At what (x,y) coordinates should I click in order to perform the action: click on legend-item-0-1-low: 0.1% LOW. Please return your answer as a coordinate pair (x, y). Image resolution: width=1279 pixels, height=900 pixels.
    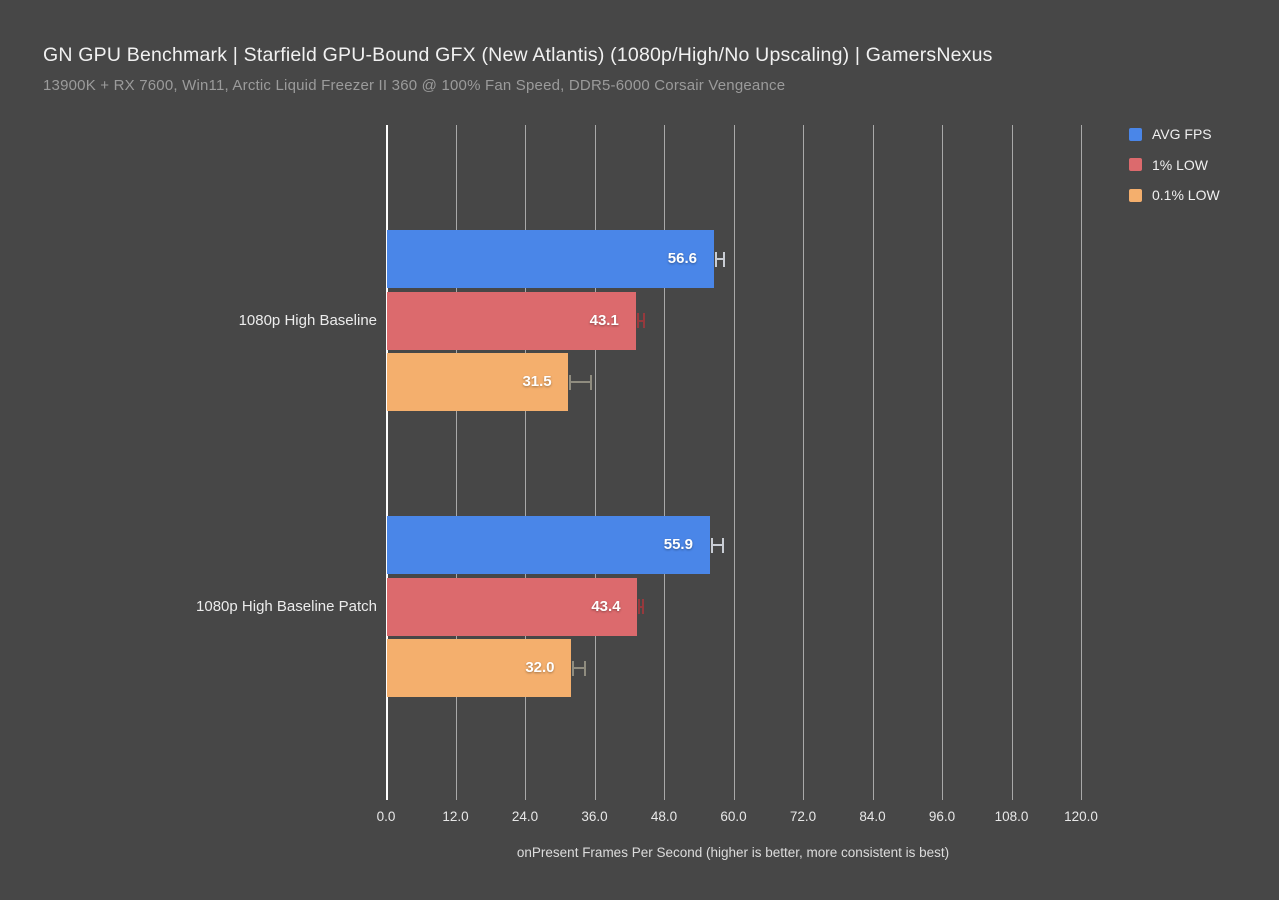
    Looking at the image, I should click on (1174, 195).